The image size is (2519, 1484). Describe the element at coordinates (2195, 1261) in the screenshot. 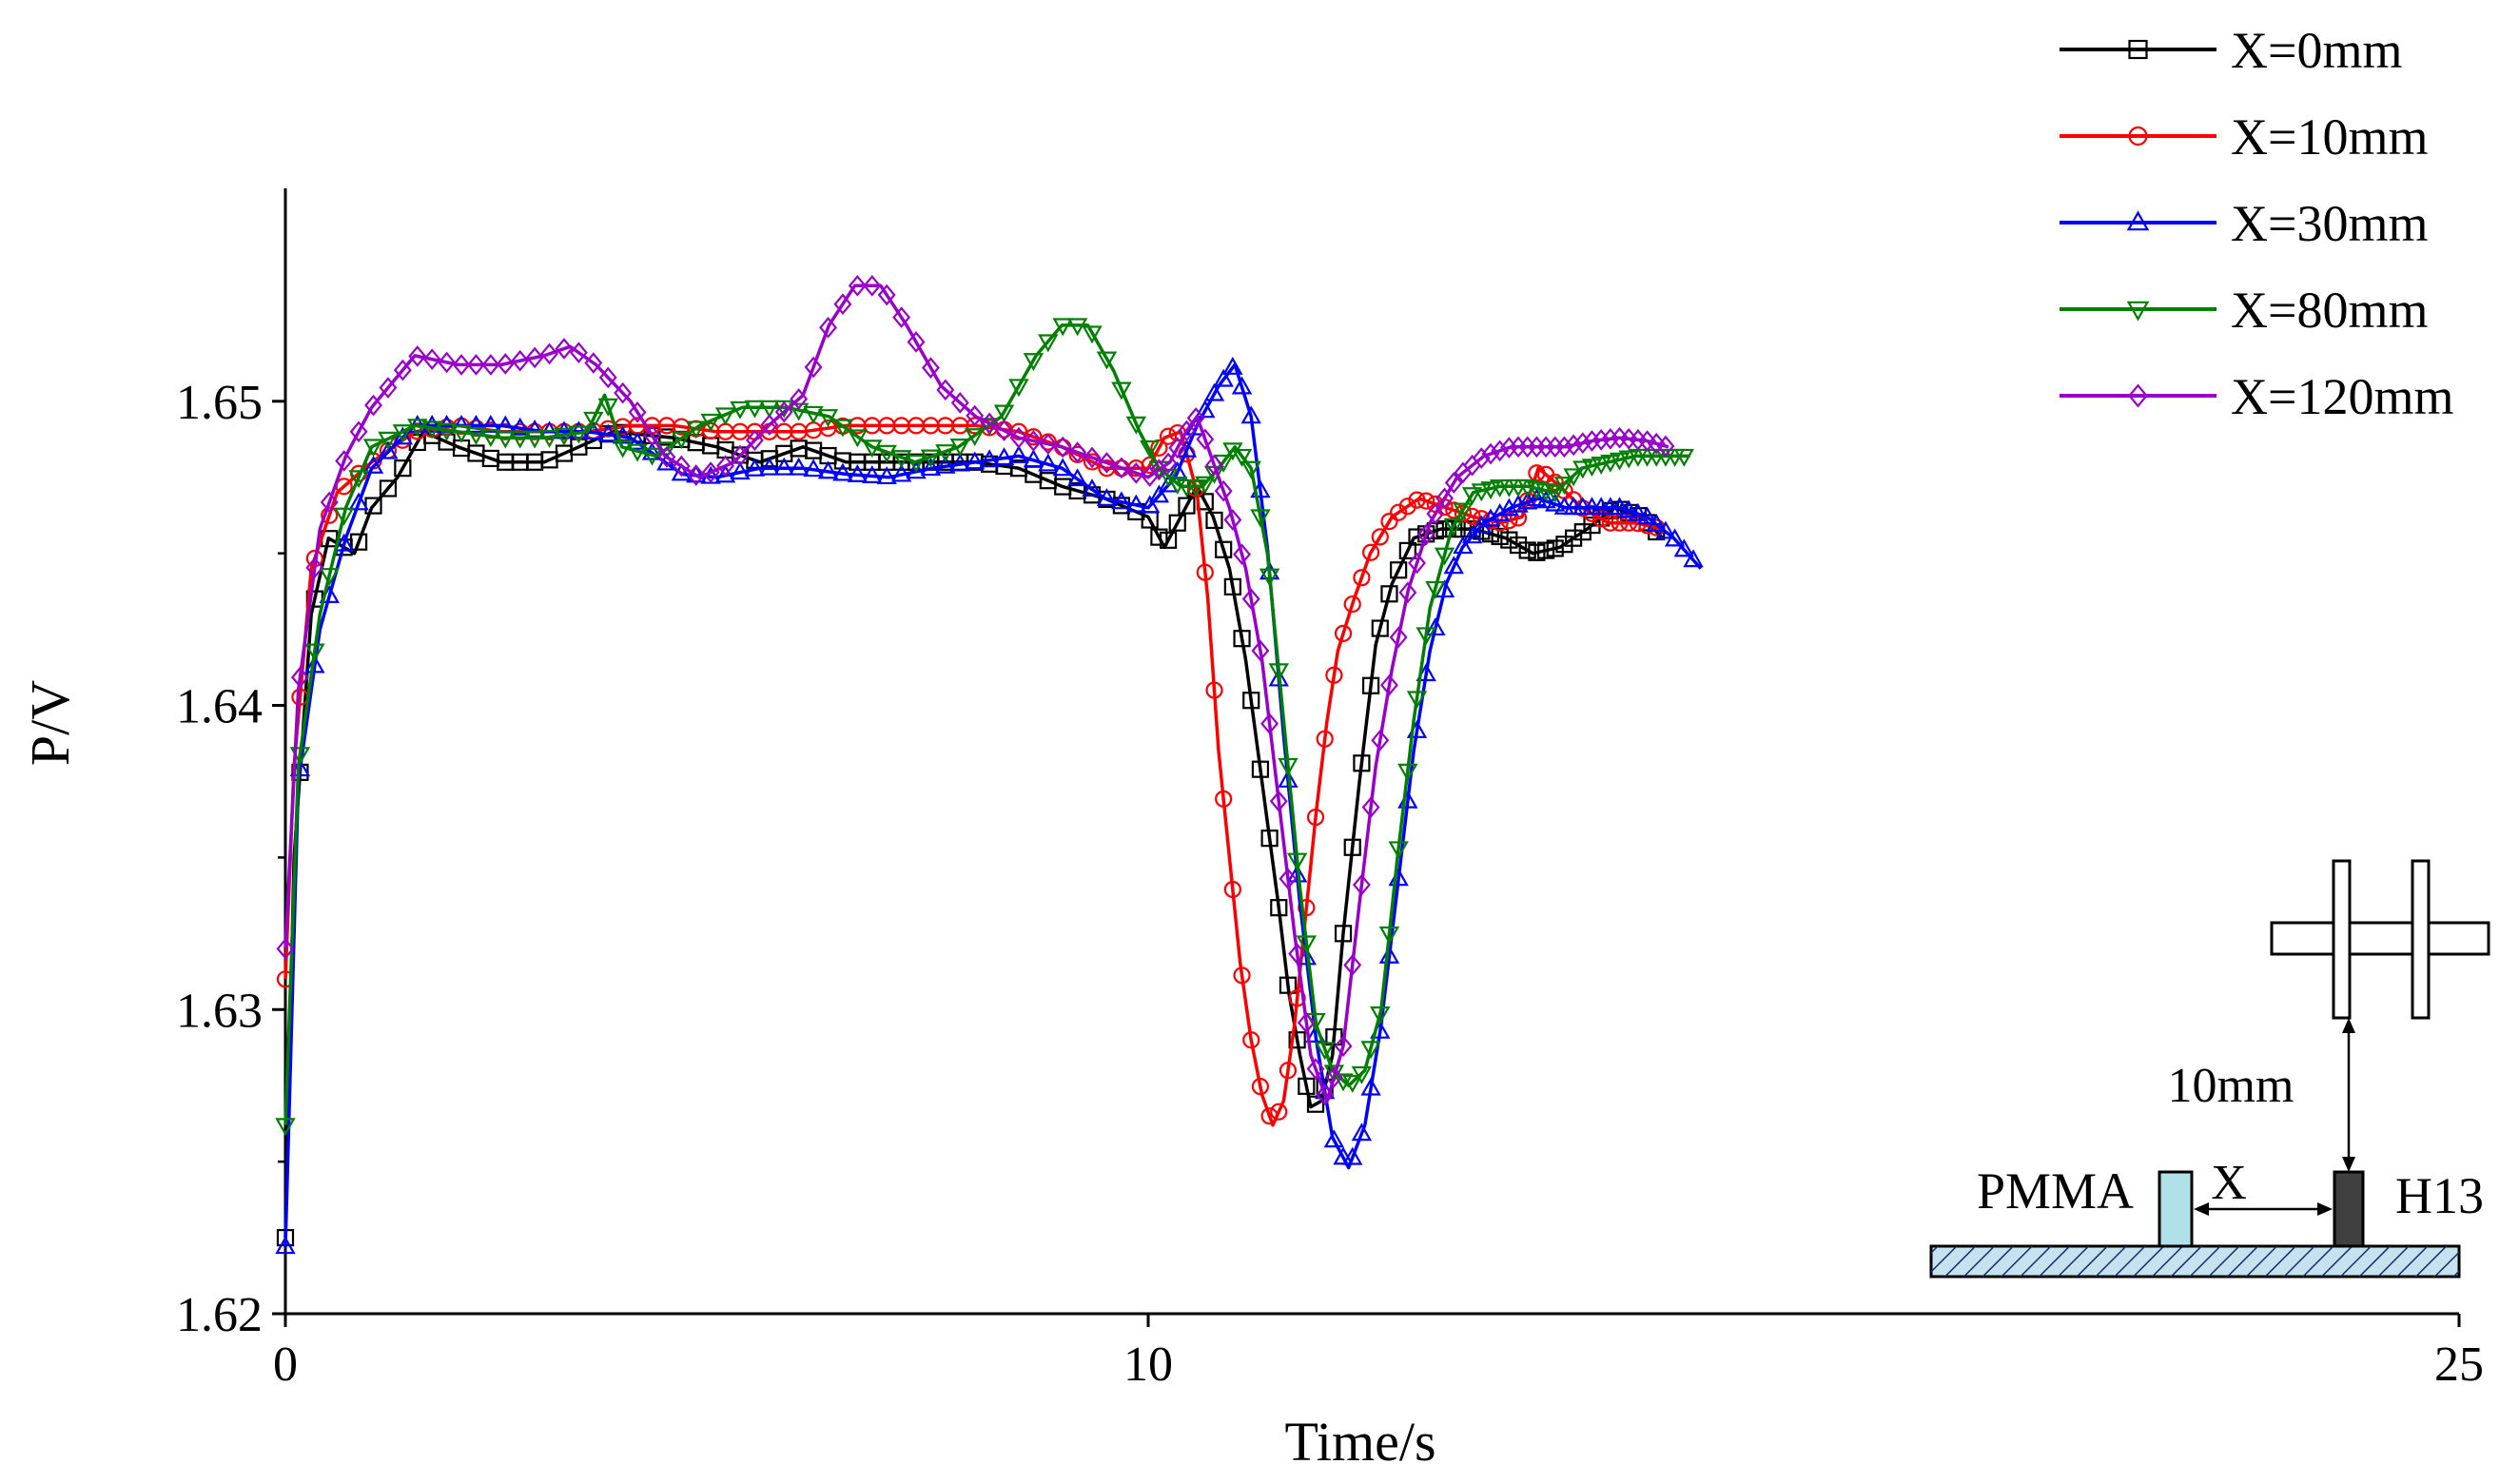

I see `base-plate-hatch` at that location.